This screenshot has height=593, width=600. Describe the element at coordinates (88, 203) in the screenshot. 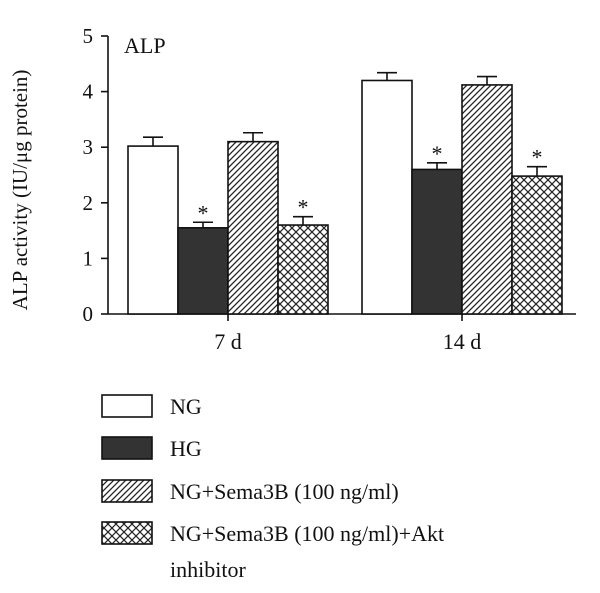

I see `y-tick-label: 2` at that location.